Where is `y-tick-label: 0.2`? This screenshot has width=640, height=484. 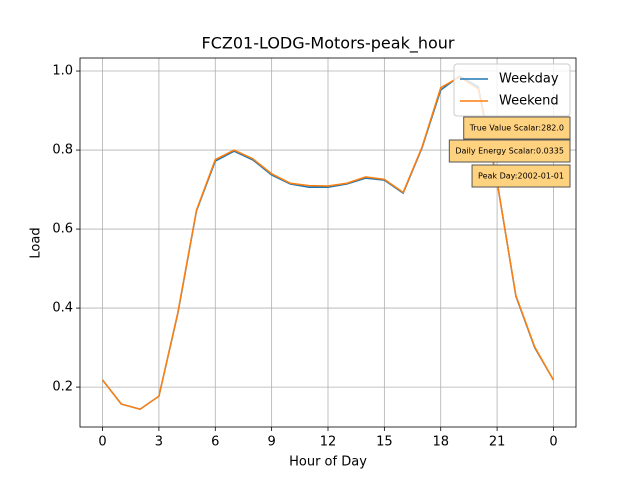 y-tick-label: 0.2 is located at coordinates (62, 387).